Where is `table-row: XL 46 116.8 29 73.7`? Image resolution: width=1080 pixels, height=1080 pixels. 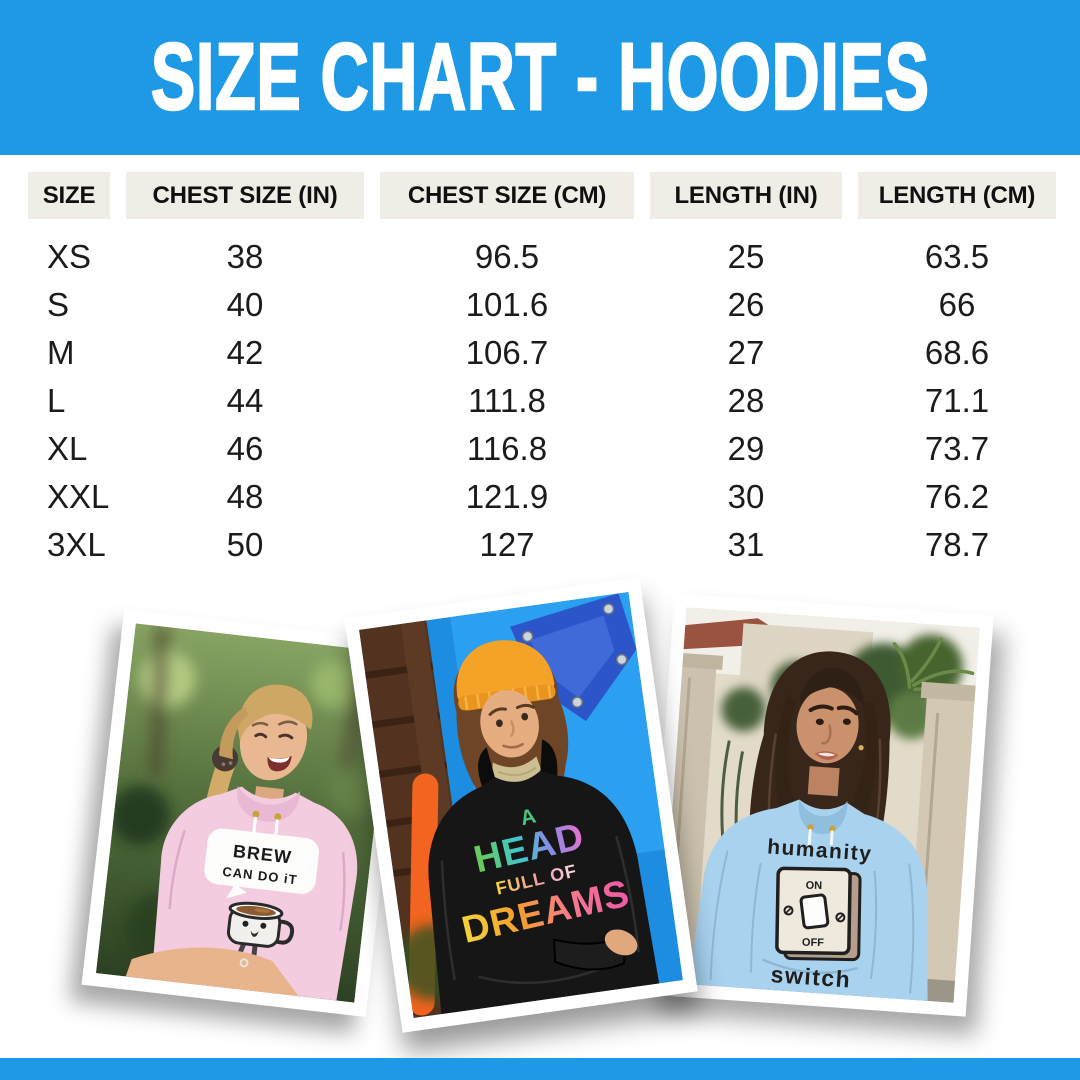
table-row: XL 46 116.8 29 73.7 is located at coordinates (542, 449).